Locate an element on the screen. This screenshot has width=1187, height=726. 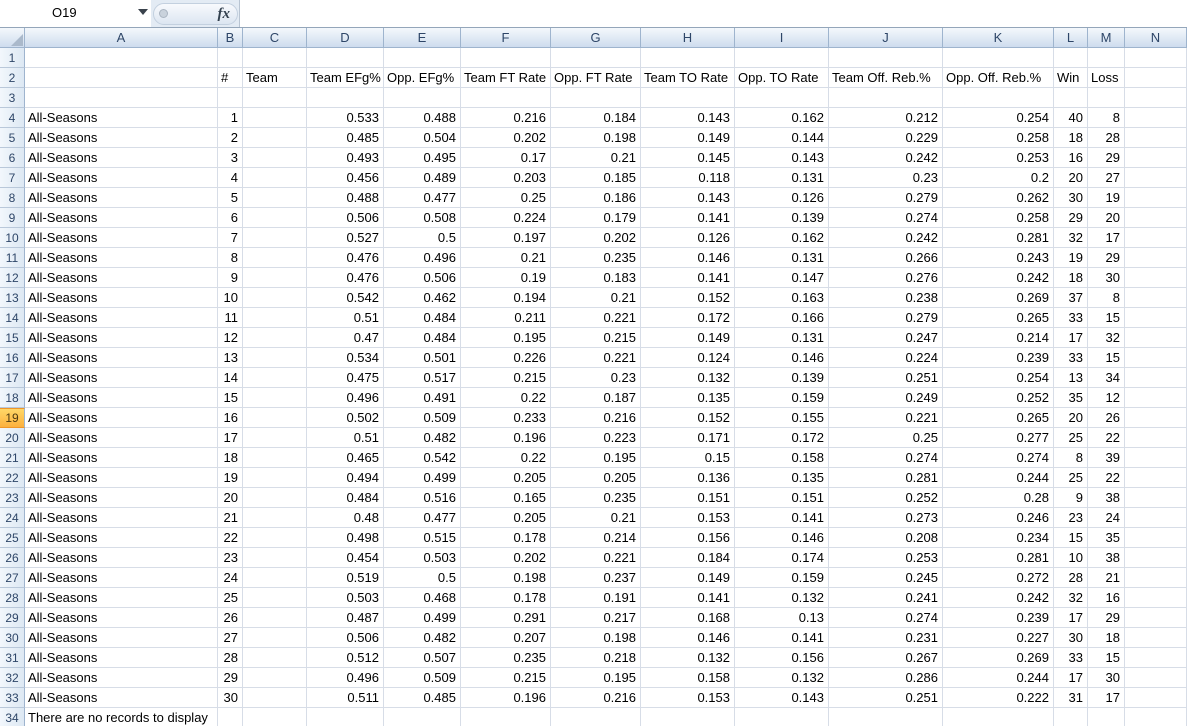
cell-E21: 0.542 is located at coordinates (422, 458).